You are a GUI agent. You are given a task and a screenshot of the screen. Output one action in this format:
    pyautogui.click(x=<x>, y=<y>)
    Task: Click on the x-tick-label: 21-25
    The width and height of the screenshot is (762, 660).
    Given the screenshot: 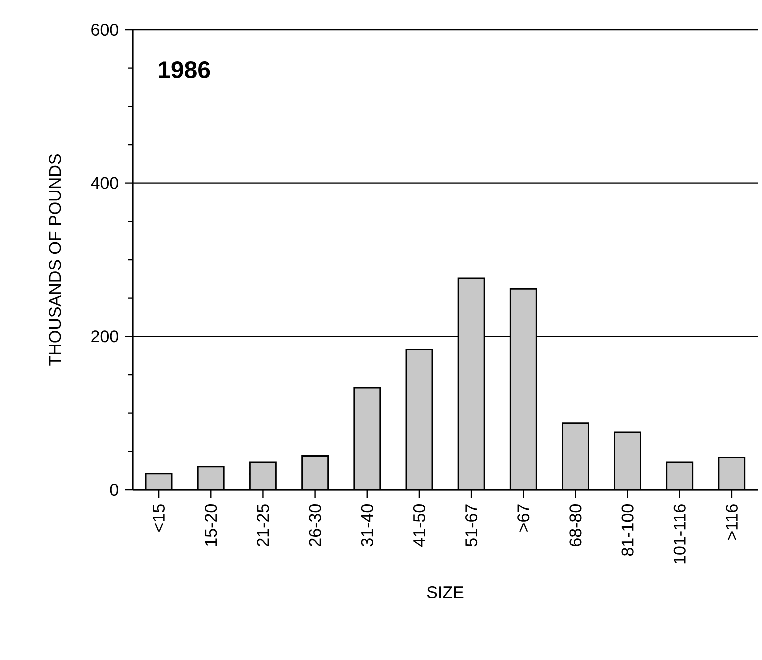 What is the action you would take?
    pyautogui.click(x=263, y=525)
    